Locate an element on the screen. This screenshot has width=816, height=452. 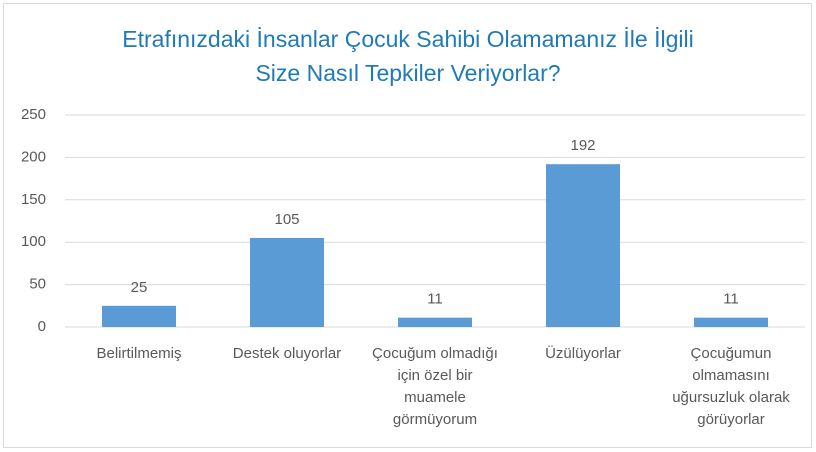
y-tick-label: 150 is located at coordinates (33, 199).